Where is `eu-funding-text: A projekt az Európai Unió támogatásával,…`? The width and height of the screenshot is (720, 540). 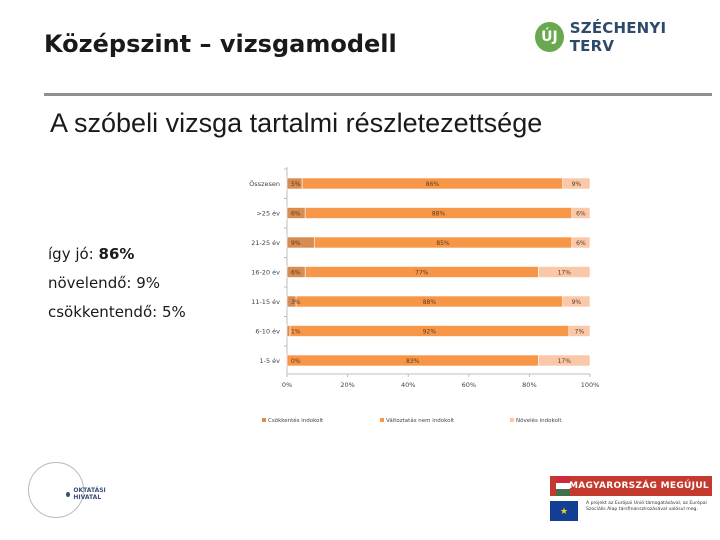 eu-funding-text: A projekt az Európai Unió támogatásával,… is located at coordinates (646, 506).